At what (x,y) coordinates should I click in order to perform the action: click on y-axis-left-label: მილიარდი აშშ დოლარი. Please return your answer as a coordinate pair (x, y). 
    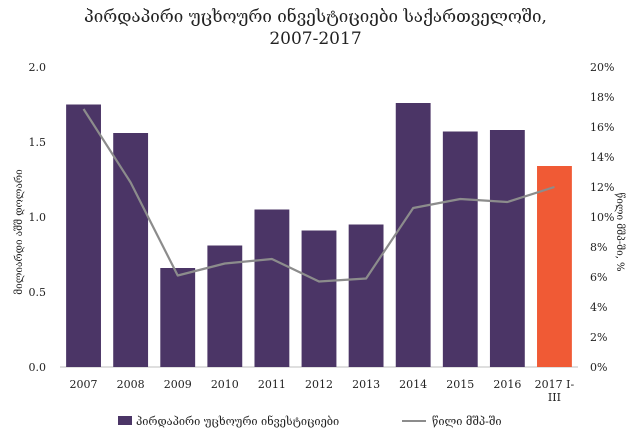
    Looking at the image, I should click on (19, 232).